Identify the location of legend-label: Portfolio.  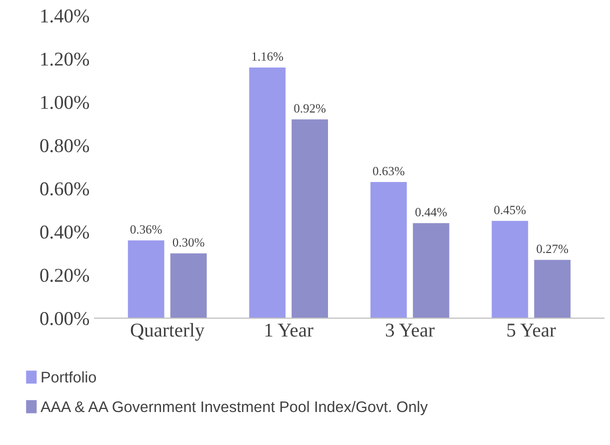
(69, 377).